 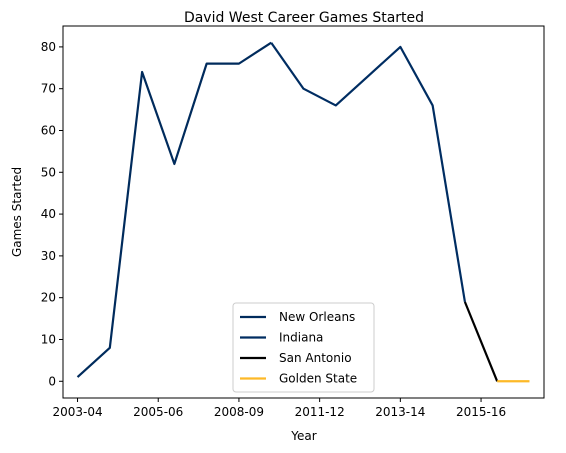 I want to click on y-tick-label: 80, so click(x=48, y=47).